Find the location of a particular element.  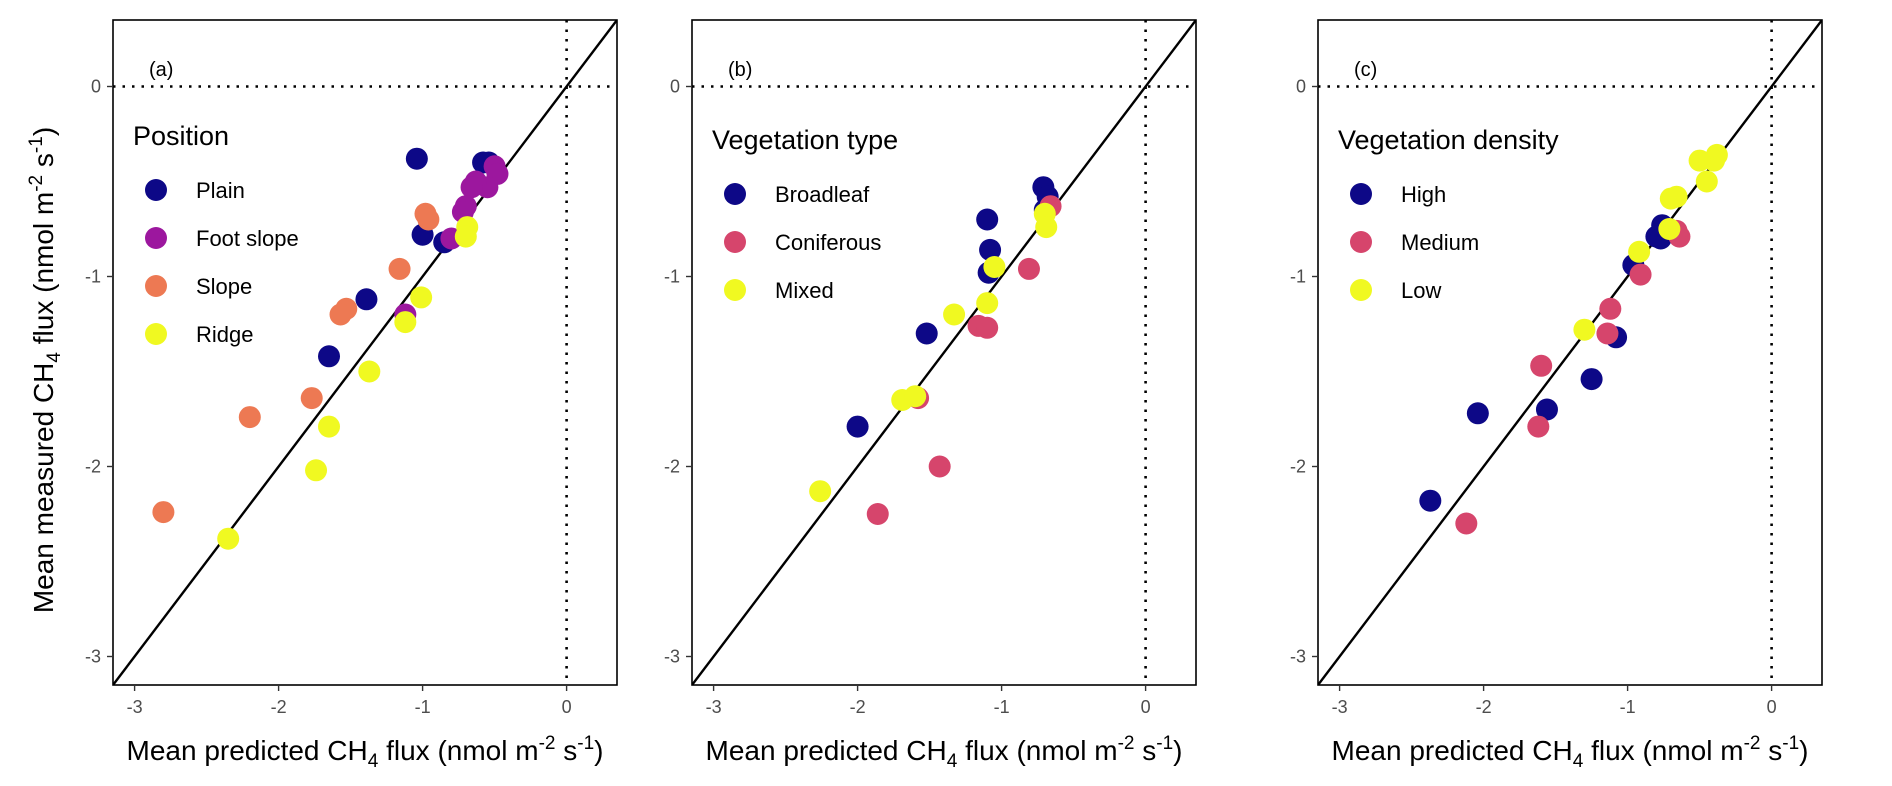

legend-title: Vegetation type is located at coordinates (805, 140).